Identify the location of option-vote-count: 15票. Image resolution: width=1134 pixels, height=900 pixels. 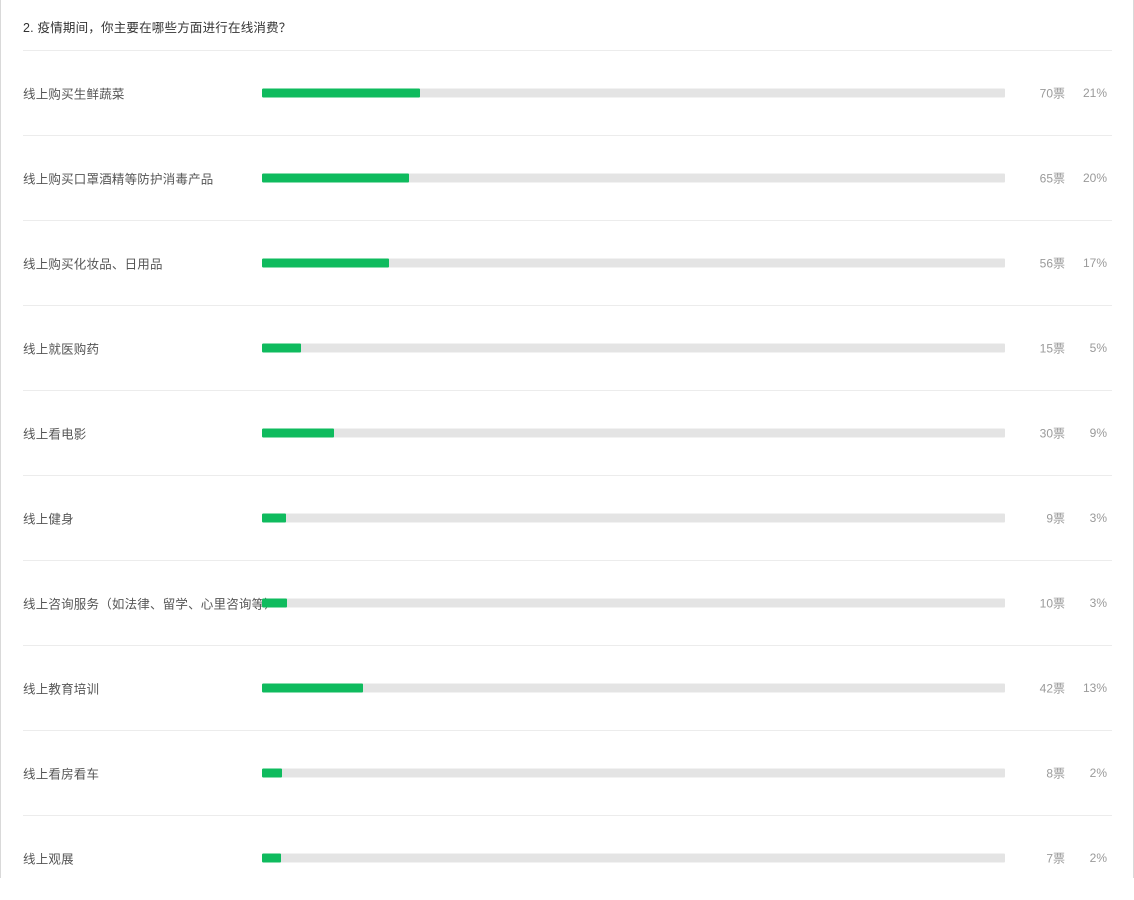
(1052, 348).